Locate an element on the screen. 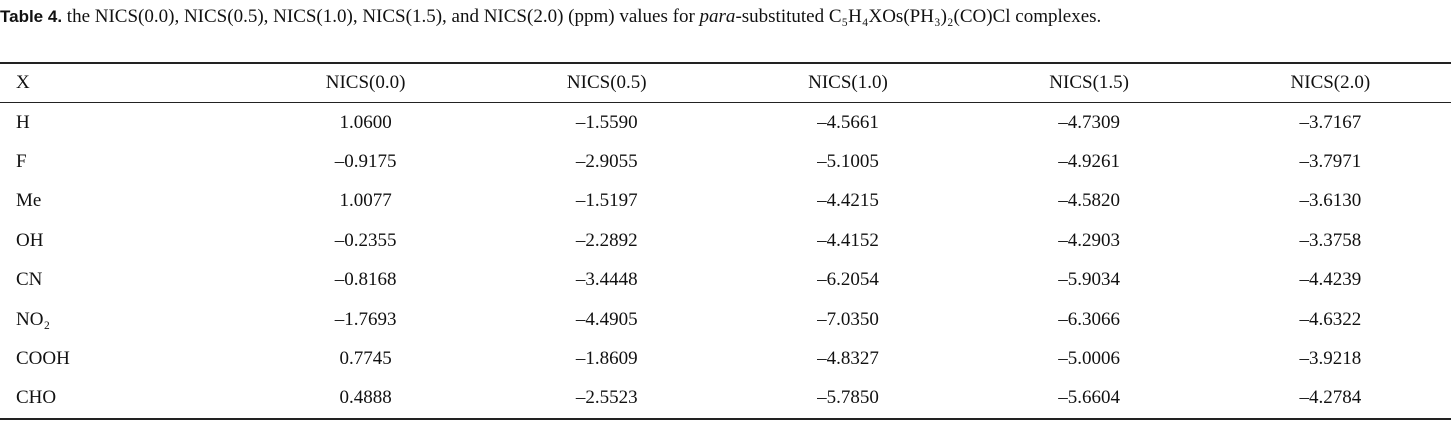 This screenshot has width=1451, height=427. table-cell: –4.5661 is located at coordinates (848, 122).